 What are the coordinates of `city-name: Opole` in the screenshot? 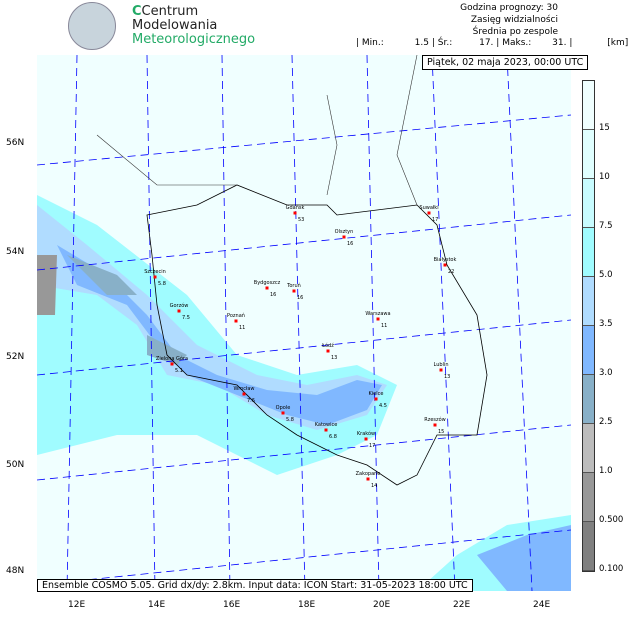 It's located at (283, 408).